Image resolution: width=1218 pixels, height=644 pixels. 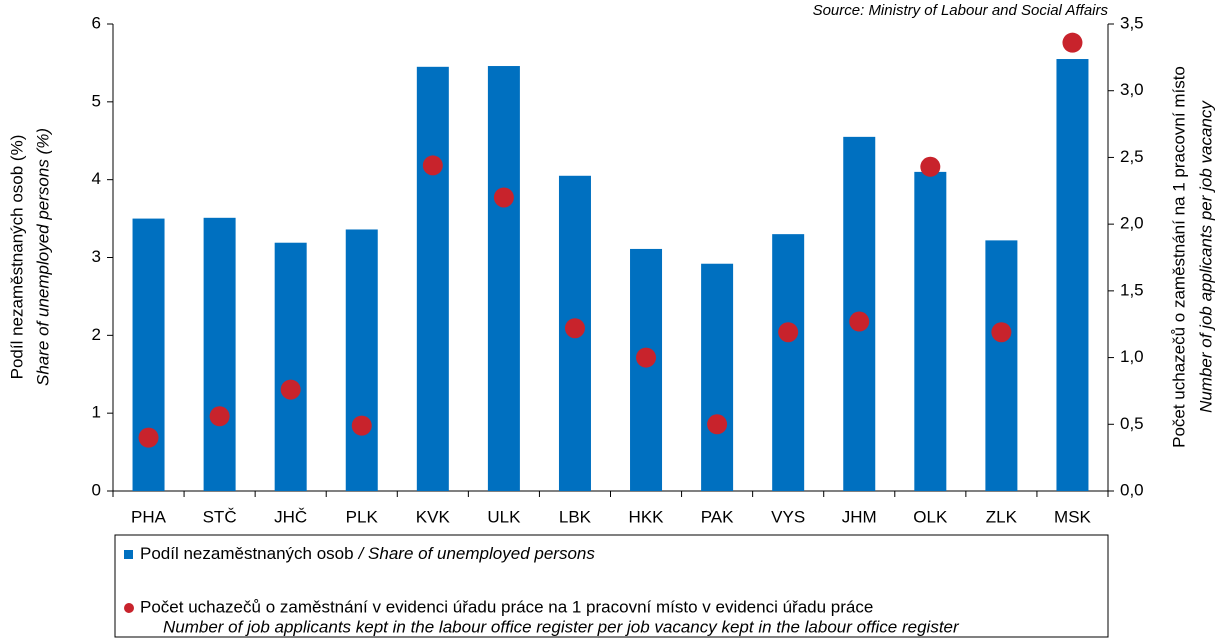 What do you see at coordinates (16, 257) in the screenshot?
I see `y-axis-label: Podíl nezaměstnaných osob (%)` at bounding box center [16, 257].